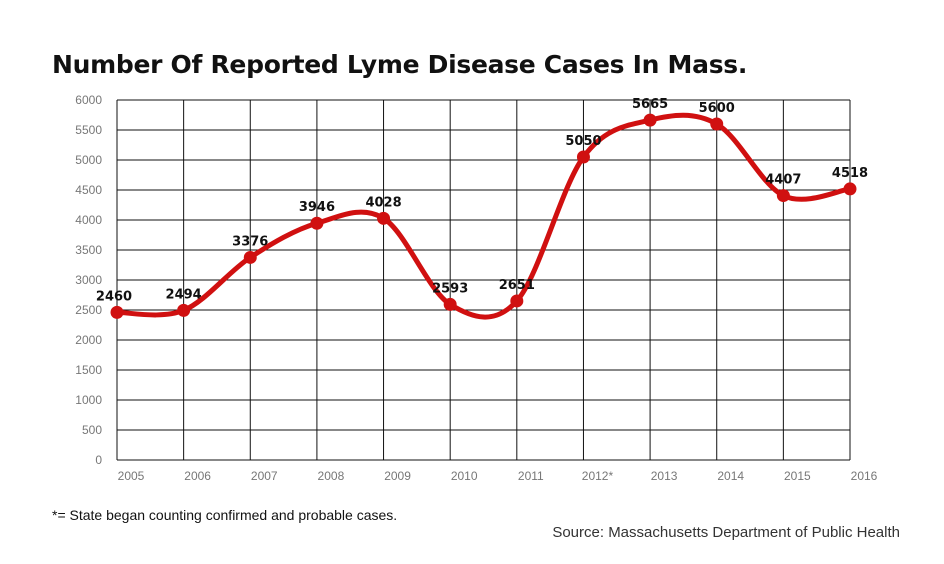  What do you see at coordinates (197, 476) in the screenshot?
I see `x-tick-label: 2006` at bounding box center [197, 476].